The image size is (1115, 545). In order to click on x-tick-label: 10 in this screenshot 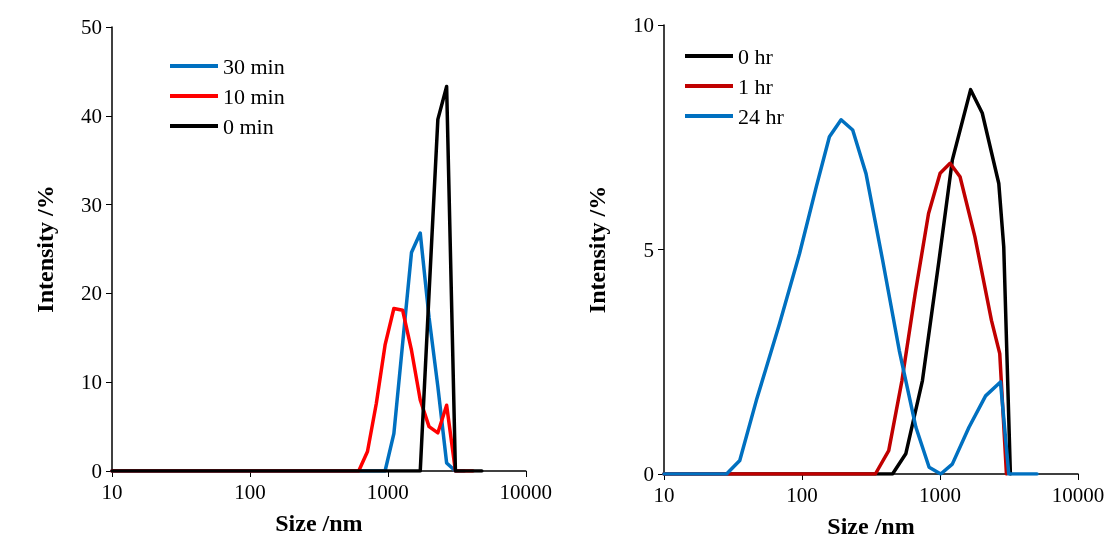, I will do `click(112, 491)`.